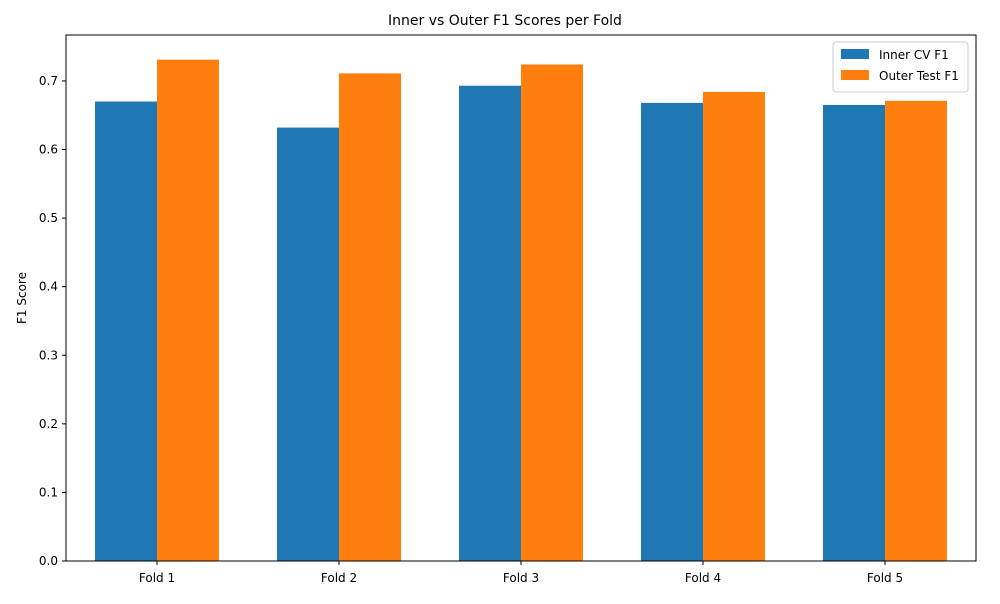 The image size is (1000, 604). Describe the element at coordinates (157, 578) in the screenshot. I see `x-tick-label: Fold 1` at that location.